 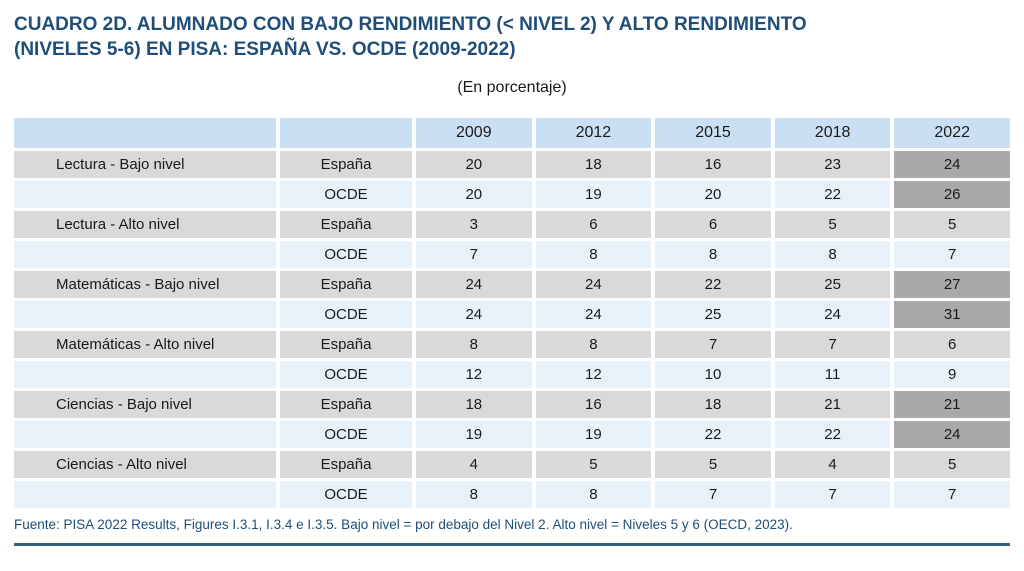 What do you see at coordinates (952, 133) in the screenshot?
I see `year-header-2022: 2022` at bounding box center [952, 133].